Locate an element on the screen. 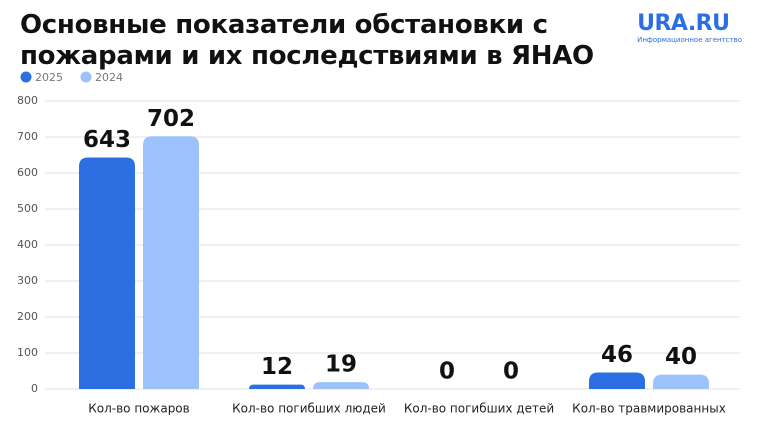  x-tick-label: Кол-во травмированных is located at coordinates (649, 409).